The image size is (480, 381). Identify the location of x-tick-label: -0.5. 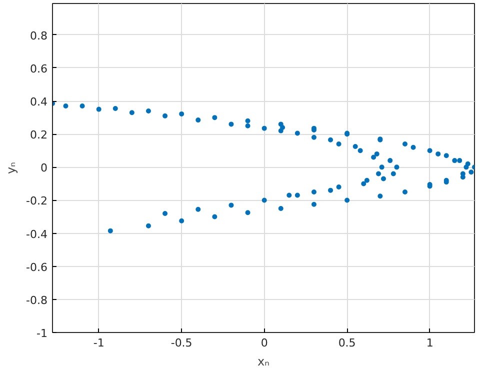
(181, 343).